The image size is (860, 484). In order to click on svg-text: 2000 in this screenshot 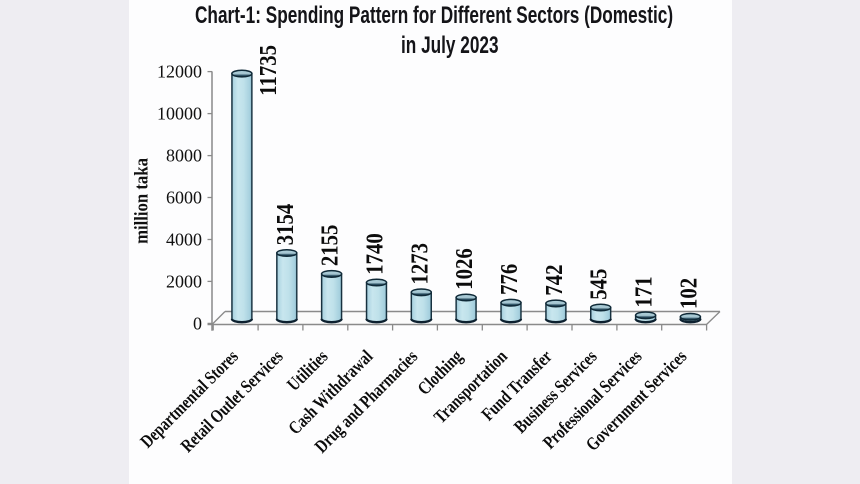, I will do `click(184, 281)`.